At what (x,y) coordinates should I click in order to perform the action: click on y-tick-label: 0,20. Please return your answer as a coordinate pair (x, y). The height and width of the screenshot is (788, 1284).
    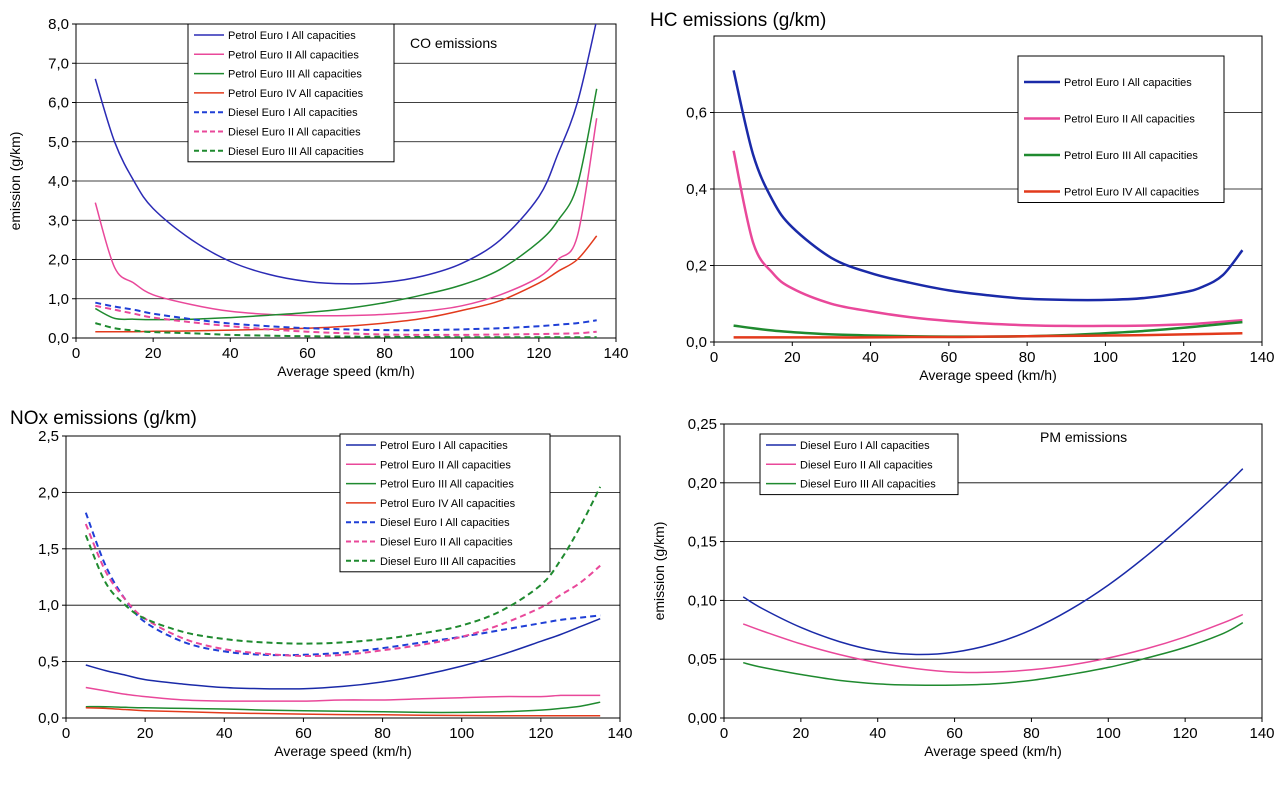
    Looking at the image, I should click on (702, 483).